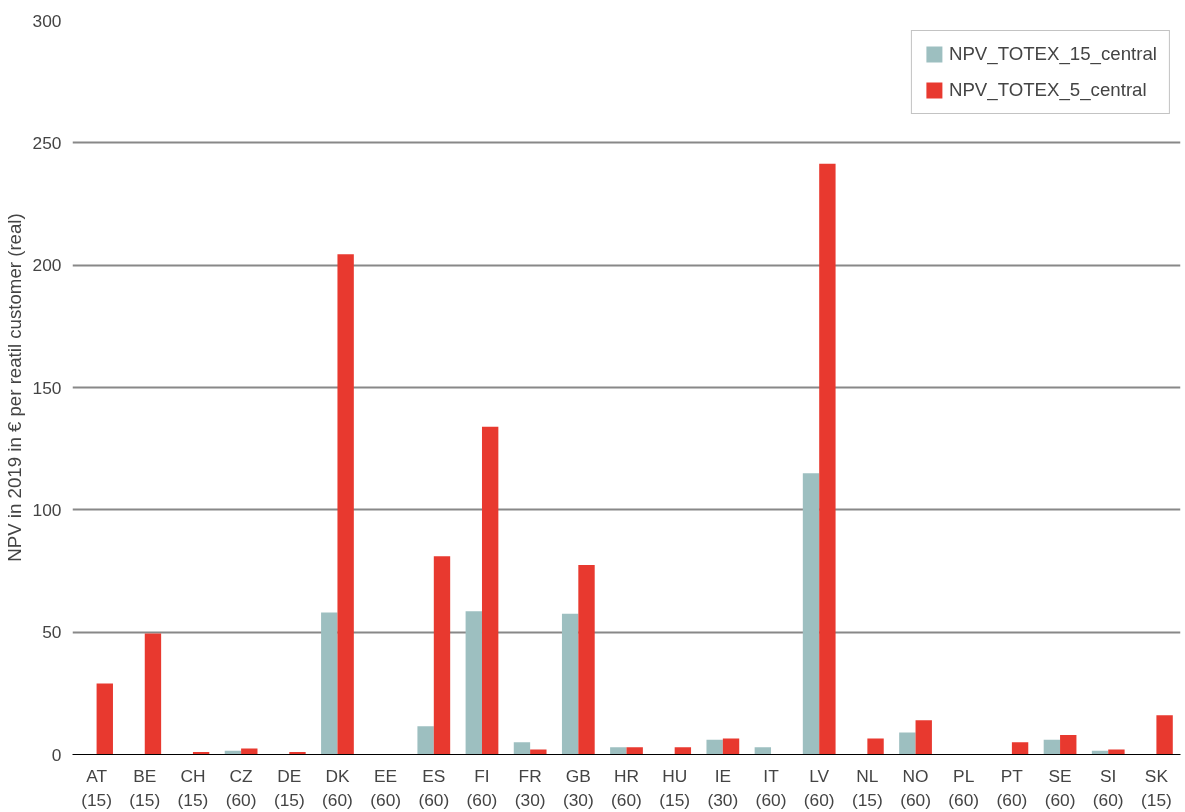 The image size is (1185, 812). I want to click on y-axis-title: NPV in 2019 in € per reatil customer (real), so click(14, 387).